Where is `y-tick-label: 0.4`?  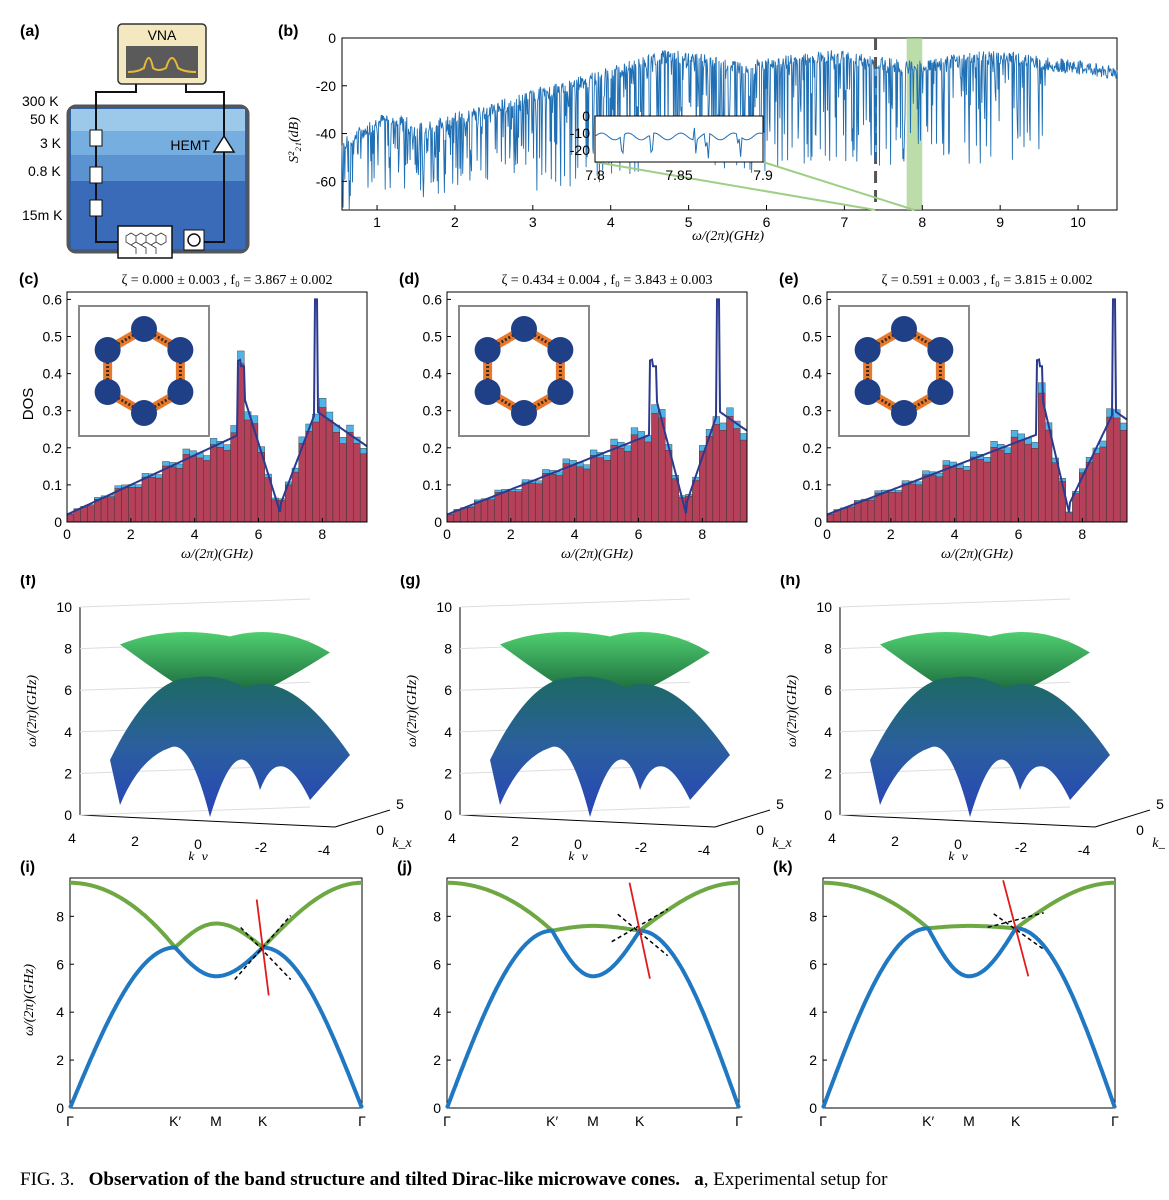 y-tick-label: 0.4 is located at coordinates (433, 374).